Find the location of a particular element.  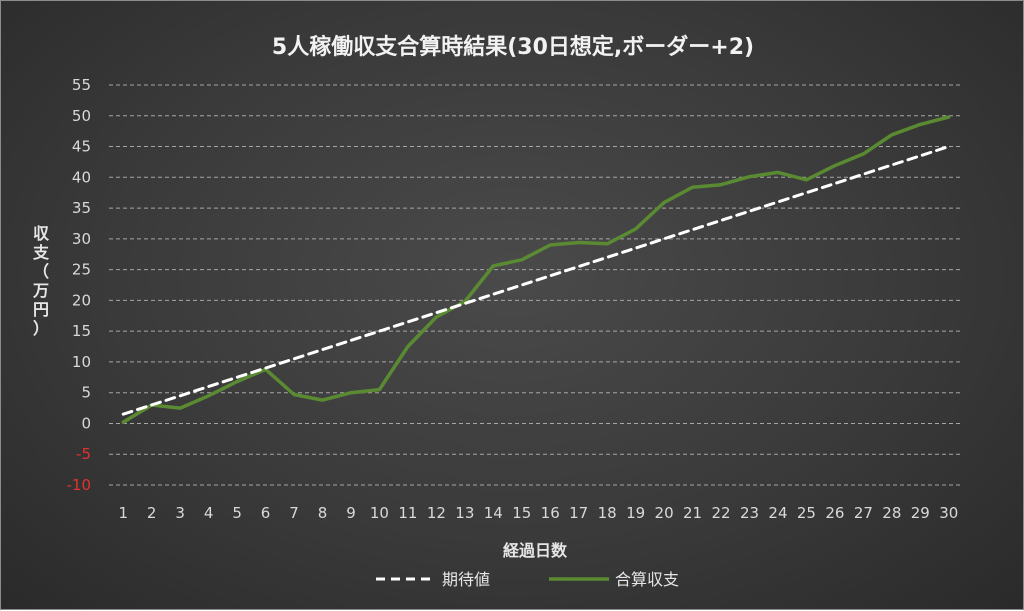

y-tick-label: 35 is located at coordinates (81, 208).